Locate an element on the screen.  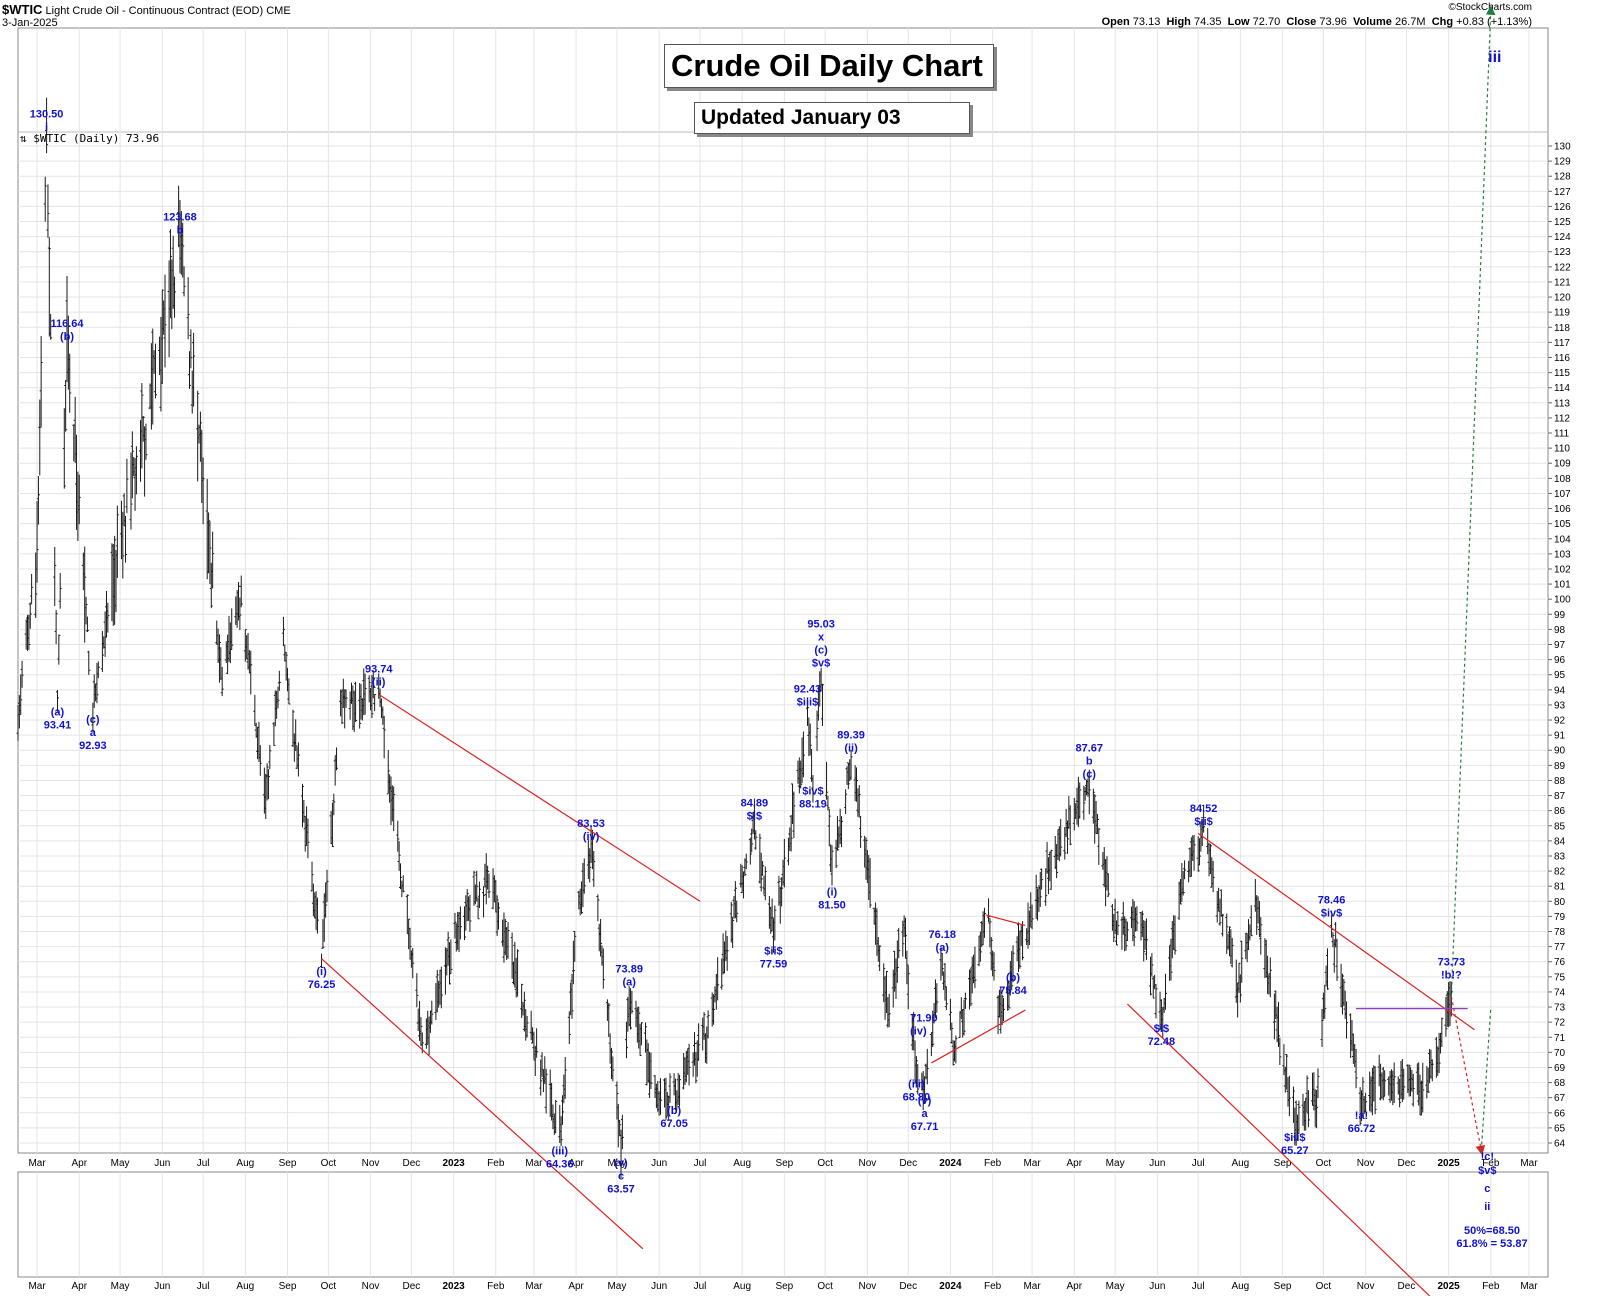
fib-note: 61.8% = 53.87 is located at coordinates (1491, 1244).